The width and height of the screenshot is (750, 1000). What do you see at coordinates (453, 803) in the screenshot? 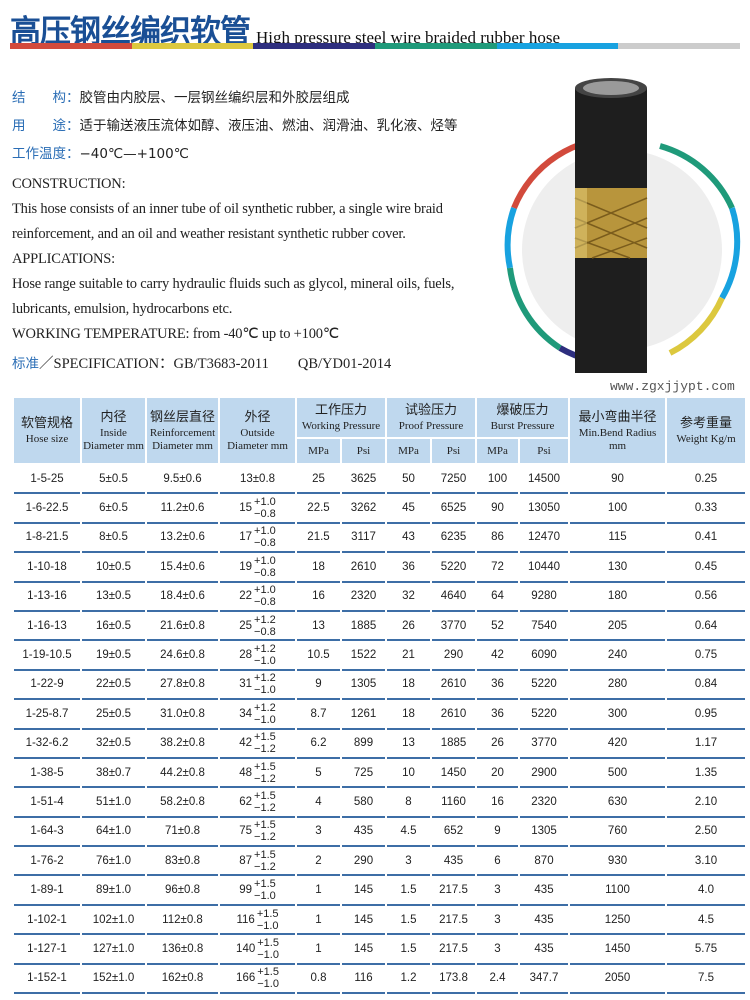
I see `table-cell: 1160` at bounding box center [453, 803].